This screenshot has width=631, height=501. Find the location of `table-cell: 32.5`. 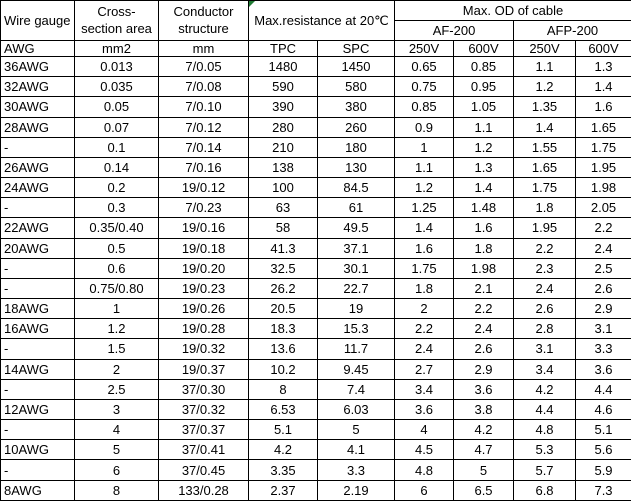

table-cell: 32.5 is located at coordinates (283, 268).